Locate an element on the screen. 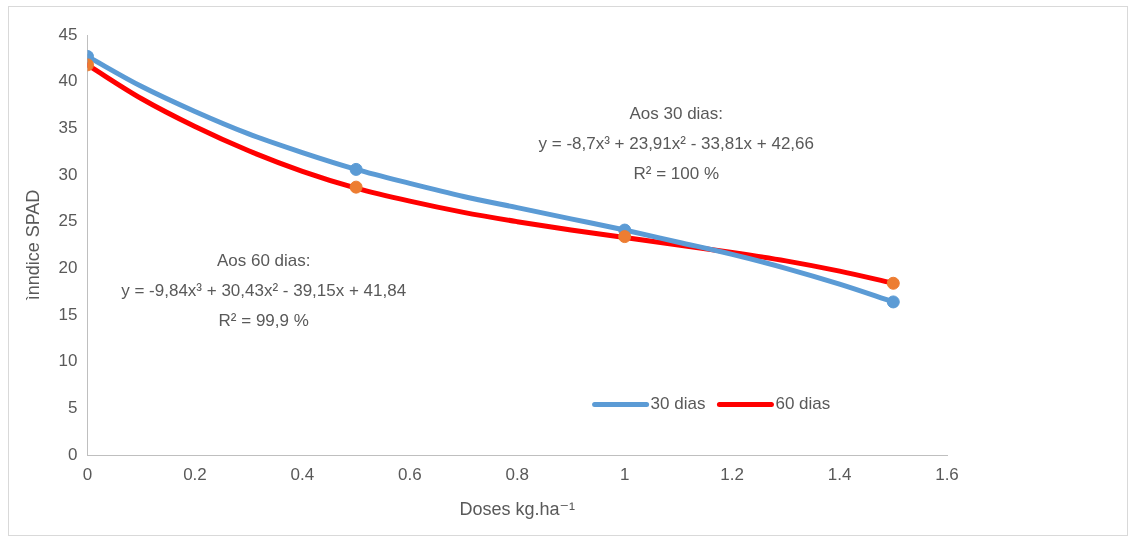 This screenshot has height=537, width=1133. legend-label: 60 dias is located at coordinates (803, 404).